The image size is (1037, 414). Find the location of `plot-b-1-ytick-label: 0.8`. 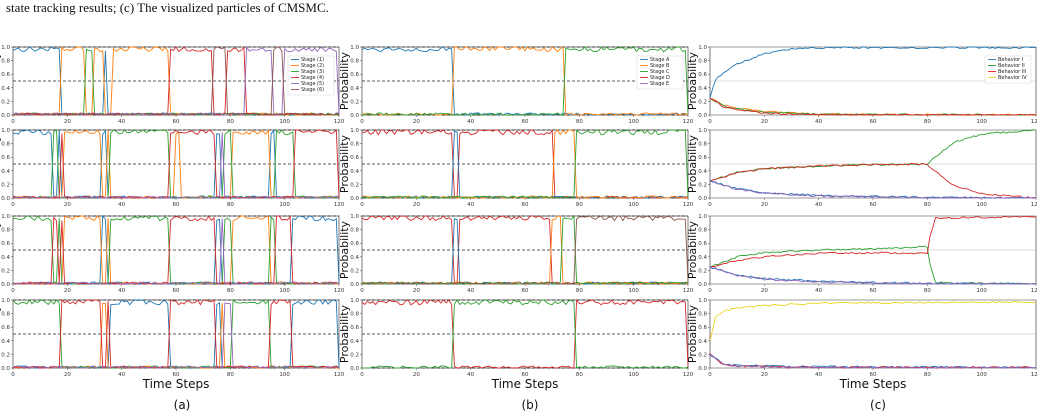

plot-b-1-ytick-label: 0.8 is located at coordinates (354, 62).